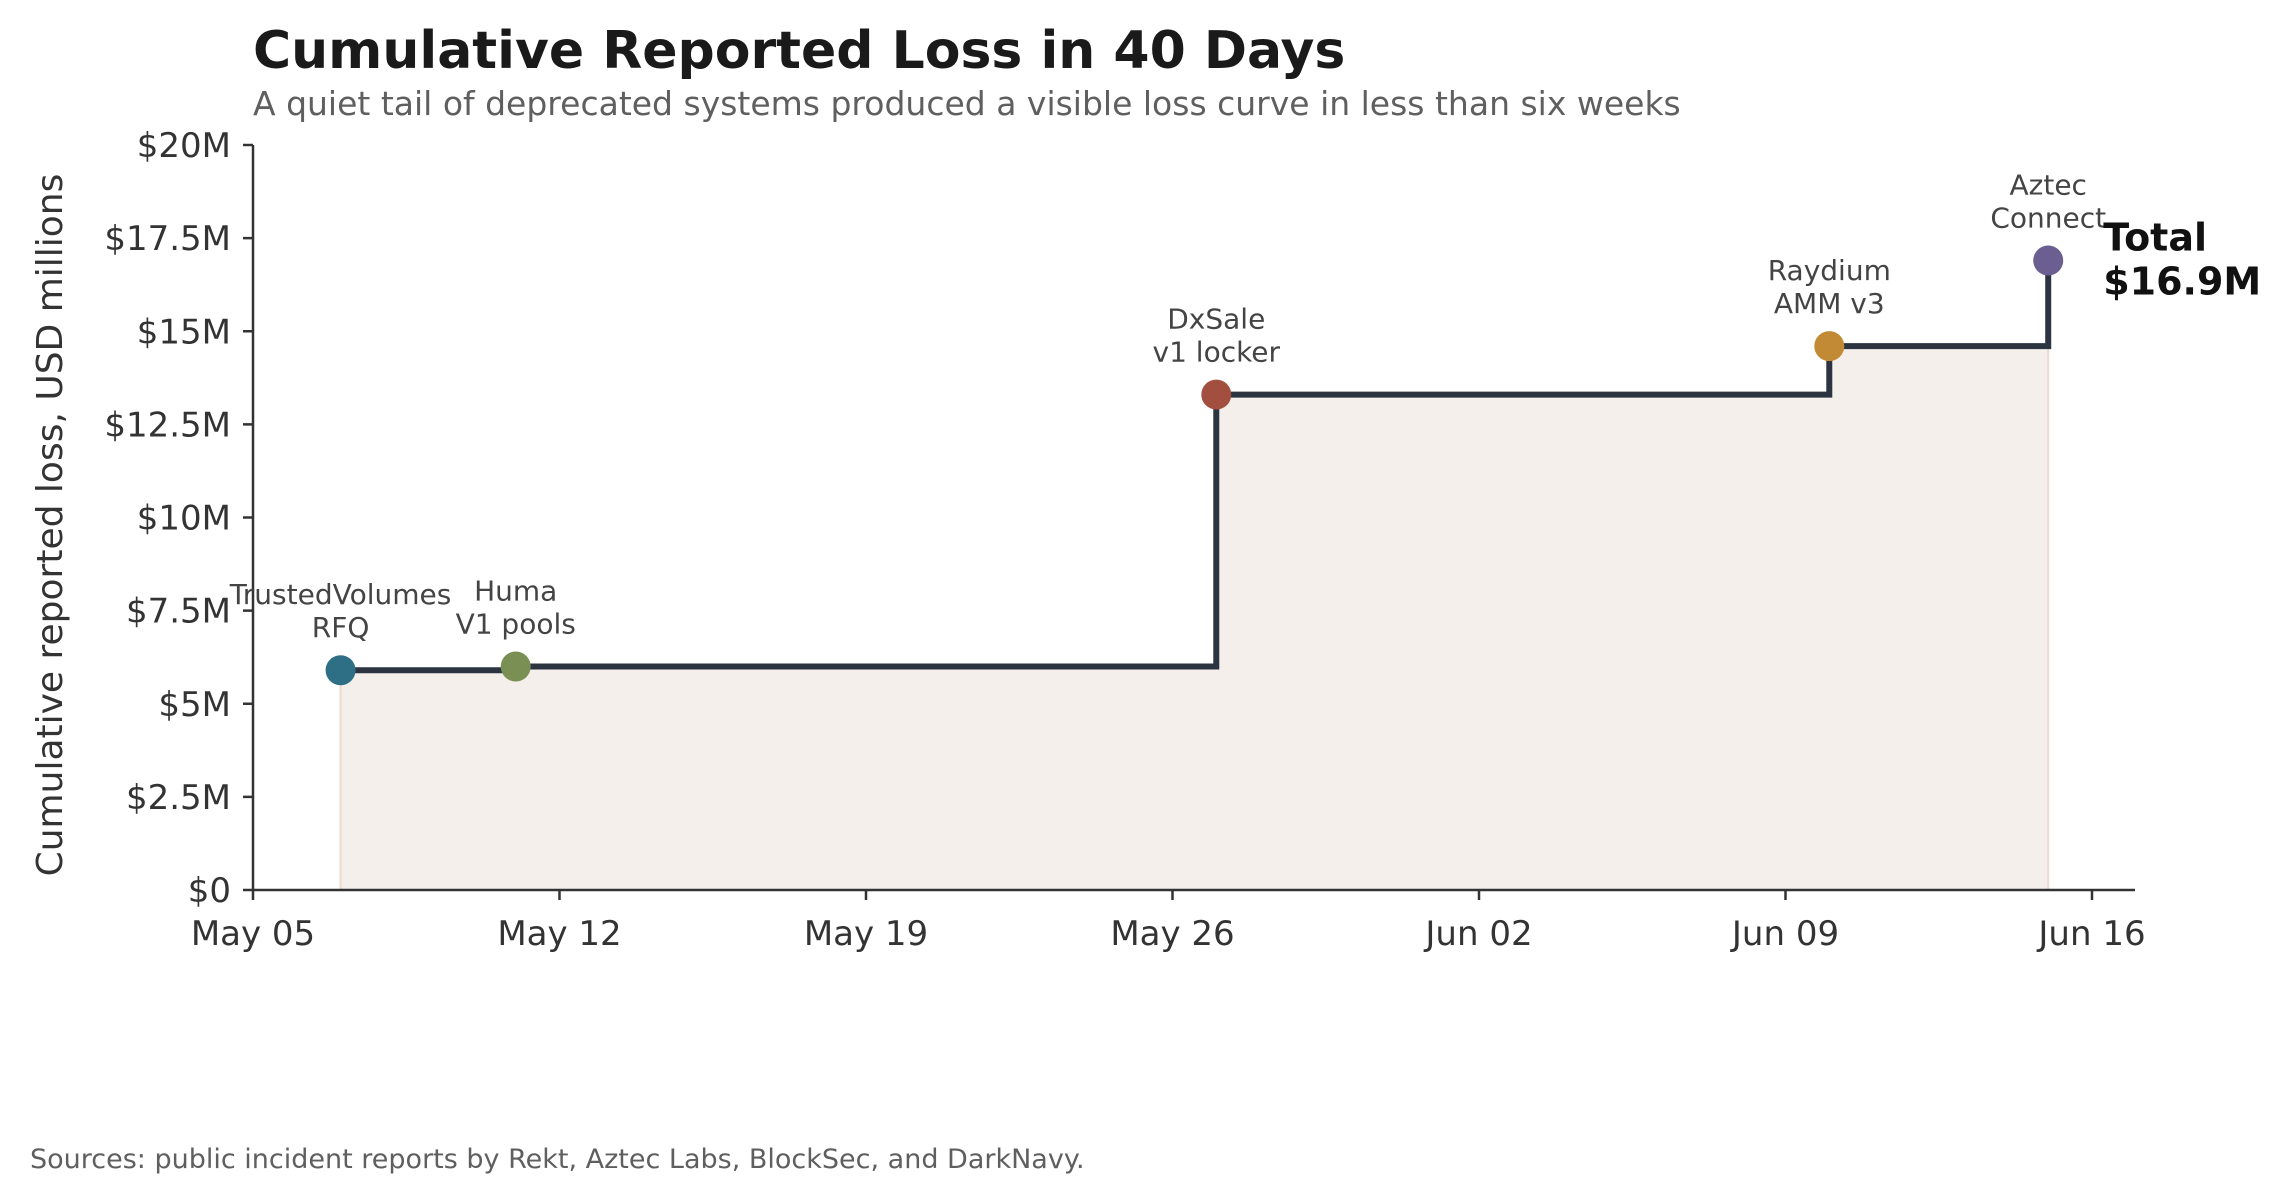  Describe the element at coordinates (1172, 934) in the screenshot. I see `x-tick-label: May 26` at that location.